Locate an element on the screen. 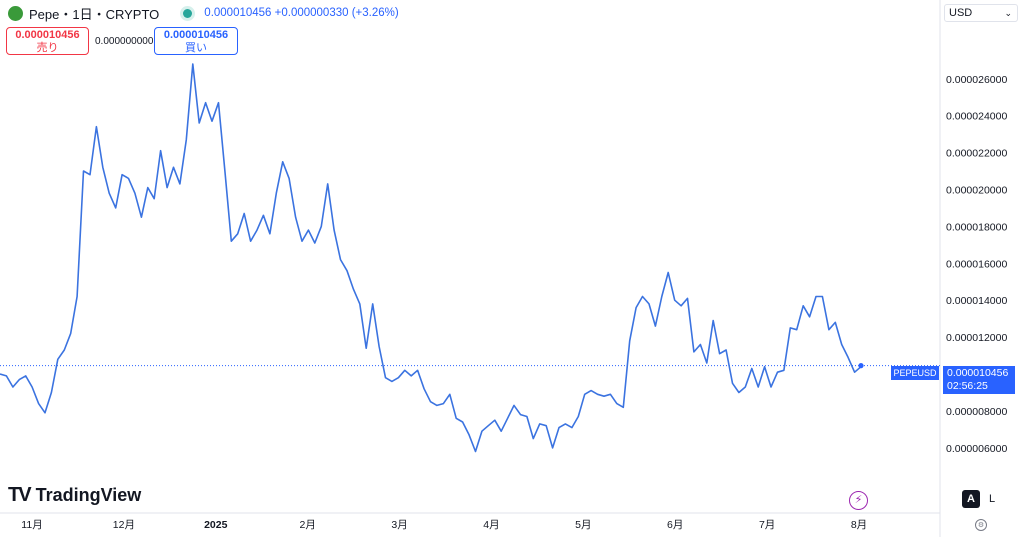 The width and height of the screenshot is (1024, 537). x-tick-label: 3月 is located at coordinates (399, 525).